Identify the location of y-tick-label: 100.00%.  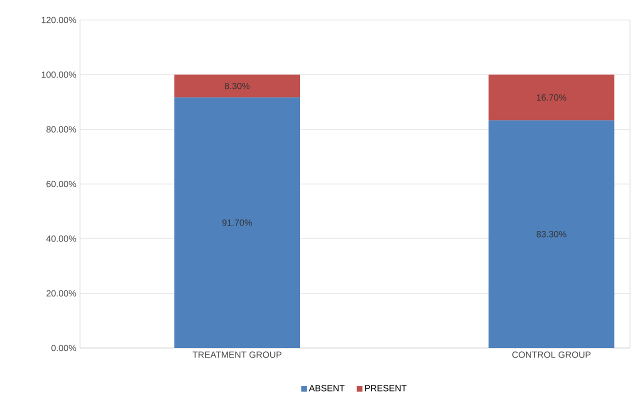
(59, 74).